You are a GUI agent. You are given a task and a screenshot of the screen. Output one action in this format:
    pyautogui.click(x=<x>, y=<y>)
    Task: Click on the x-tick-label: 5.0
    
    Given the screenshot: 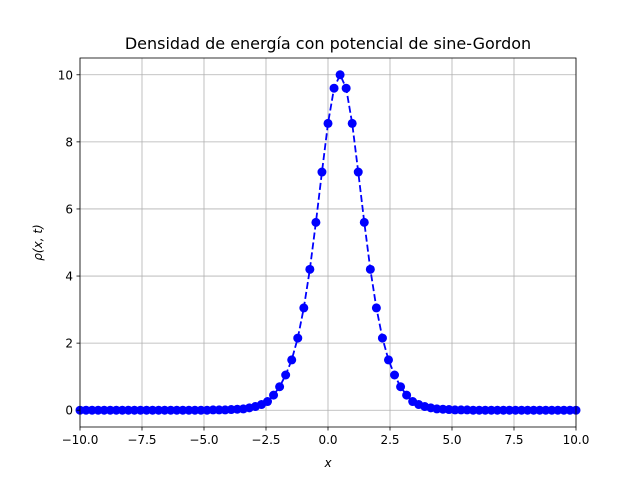 What is the action you would take?
    pyautogui.click(x=451, y=440)
    